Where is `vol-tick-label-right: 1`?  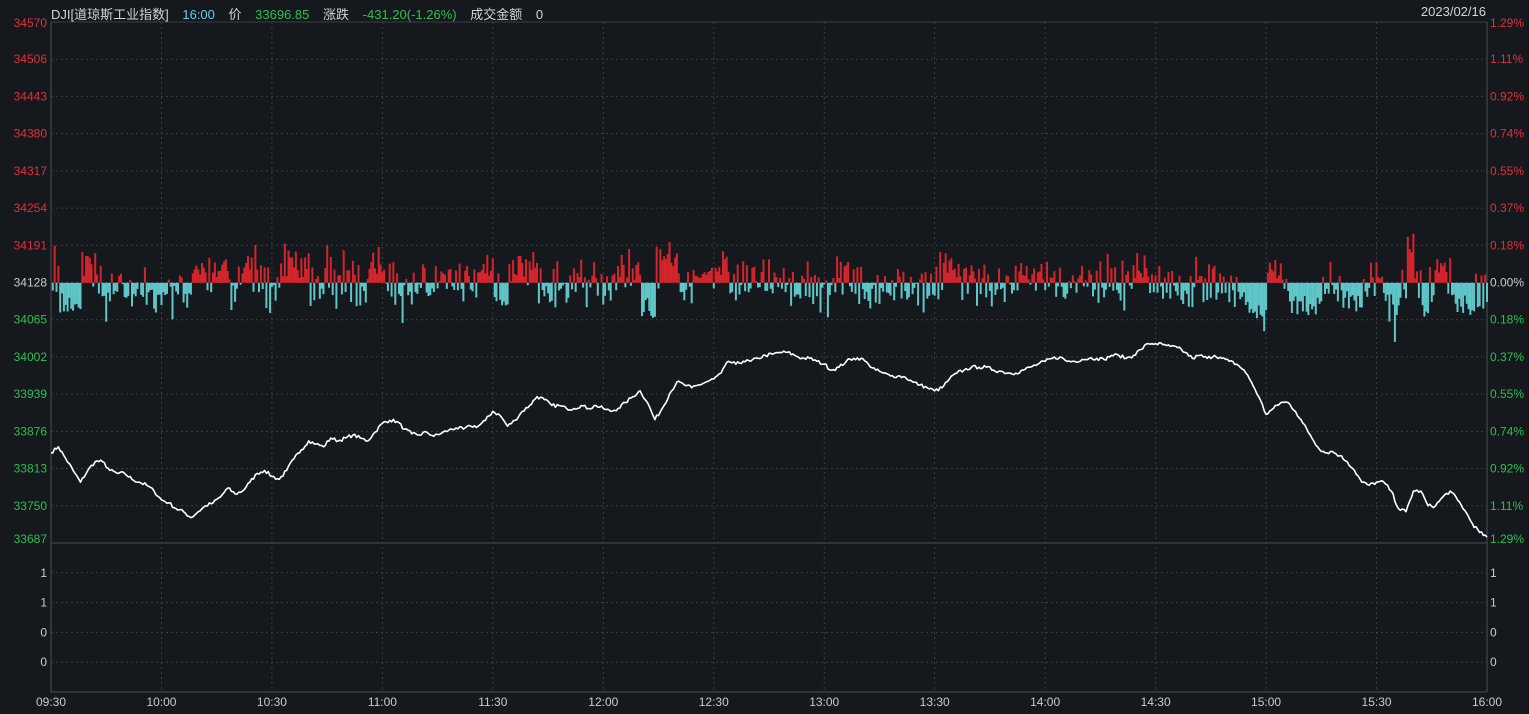 vol-tick-label-right: 1 is located at coordinates (1493, 573).